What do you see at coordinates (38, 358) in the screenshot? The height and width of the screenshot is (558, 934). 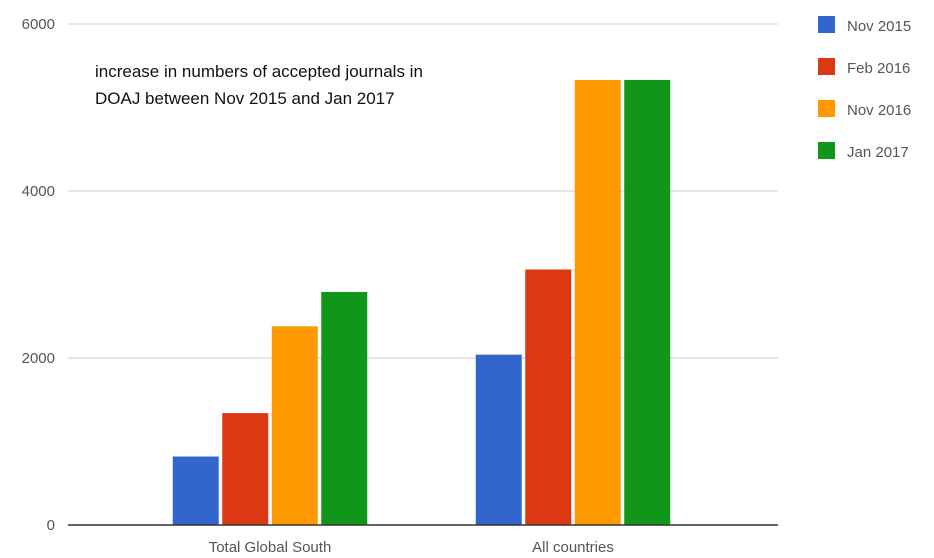 I see `y-tick-label: 2000` at bounding box center [38, 358].